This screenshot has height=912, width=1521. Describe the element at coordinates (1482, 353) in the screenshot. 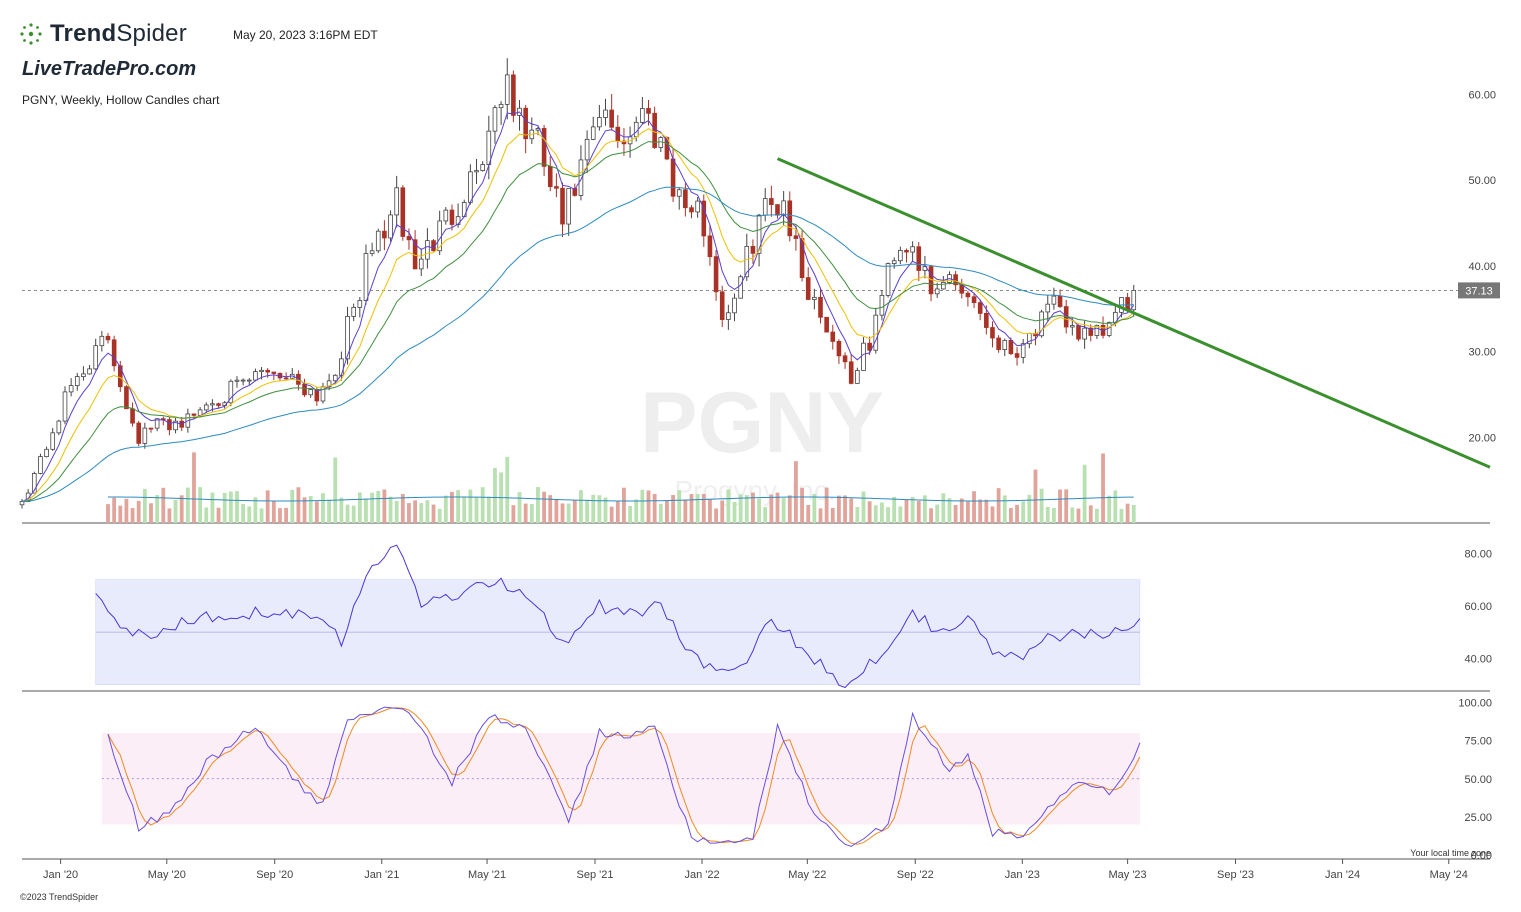

I see `price-tick-label: 30.00` at that location.